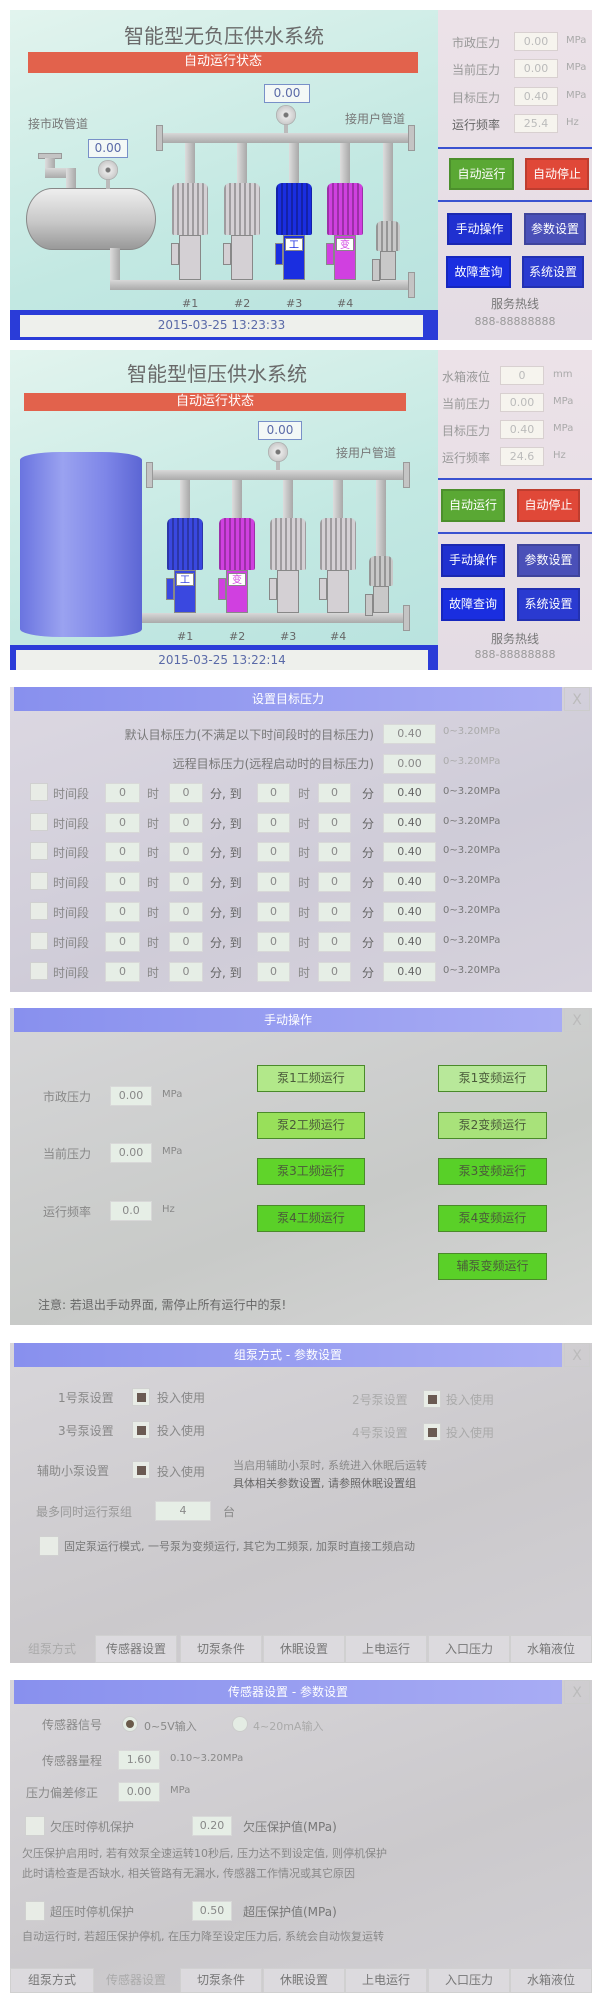 The width and height of the screenshot is (600, 1999). I want to click on under-protection-input: 0.20, so click(212, 1826).